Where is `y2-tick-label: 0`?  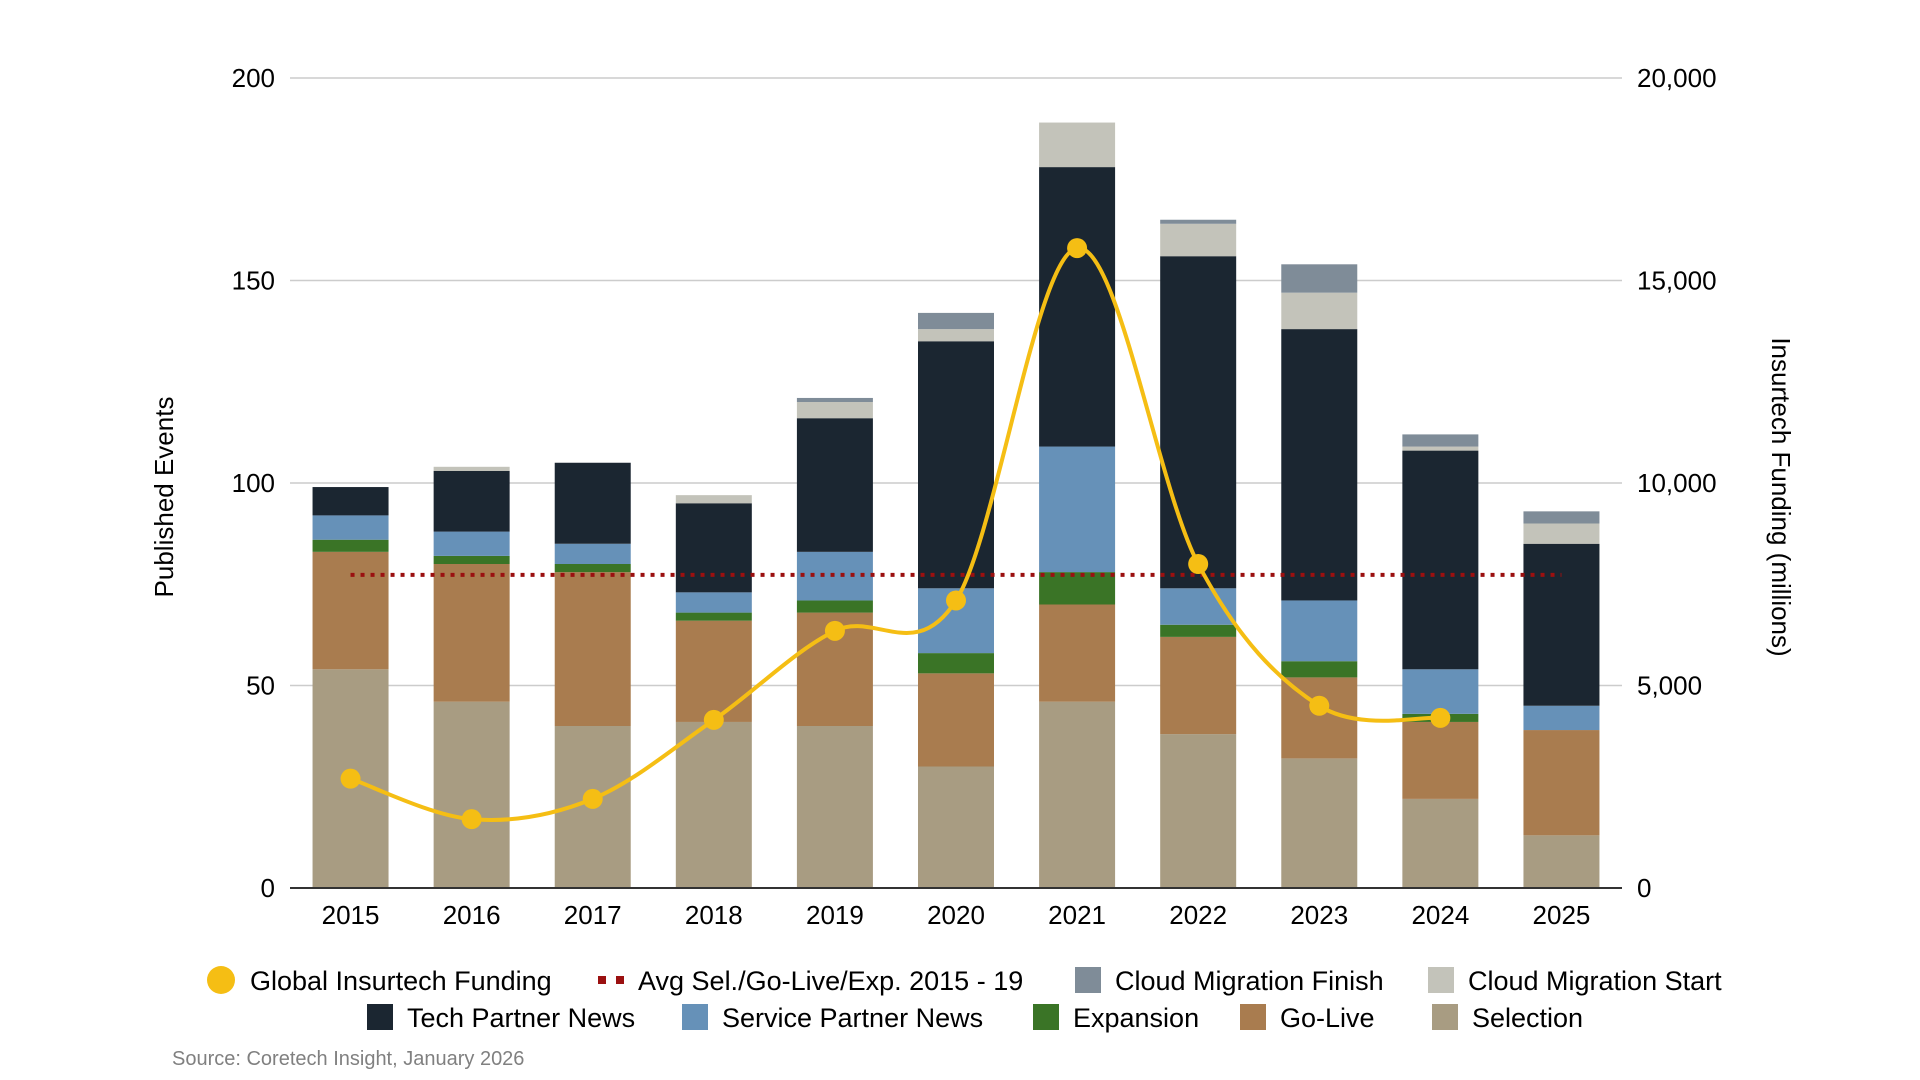
y2-tick-label: 0 is located at coordinates (1644, 888).